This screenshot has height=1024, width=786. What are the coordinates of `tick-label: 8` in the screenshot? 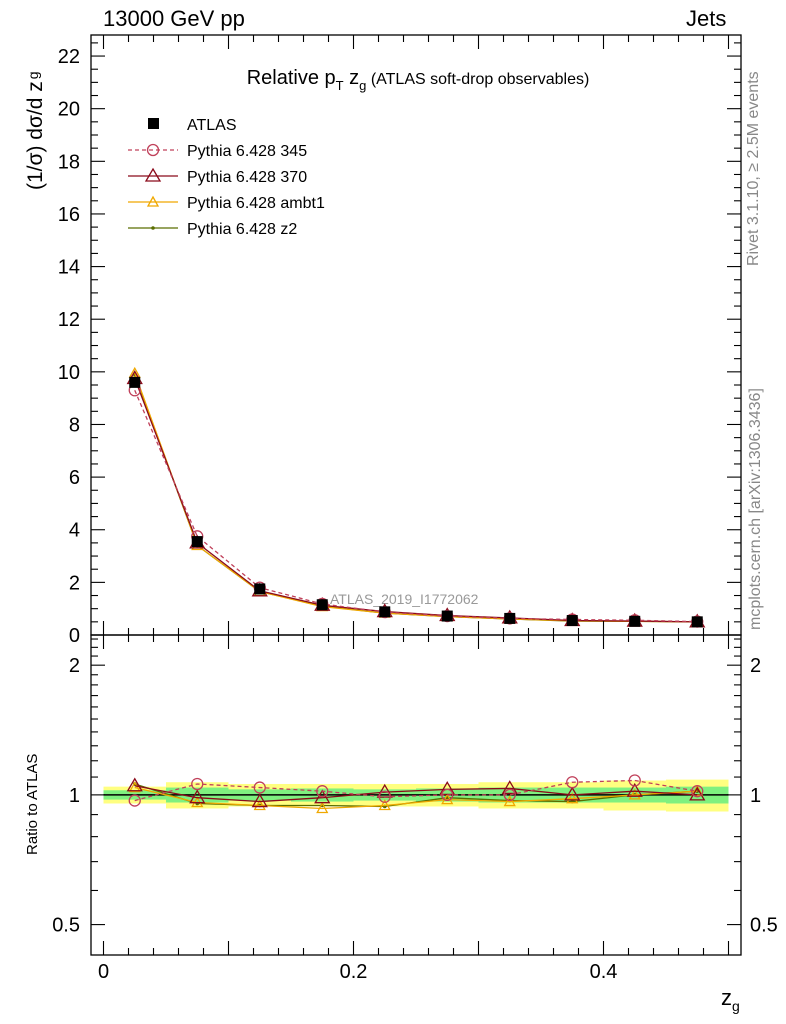 It's located at (74, 425).